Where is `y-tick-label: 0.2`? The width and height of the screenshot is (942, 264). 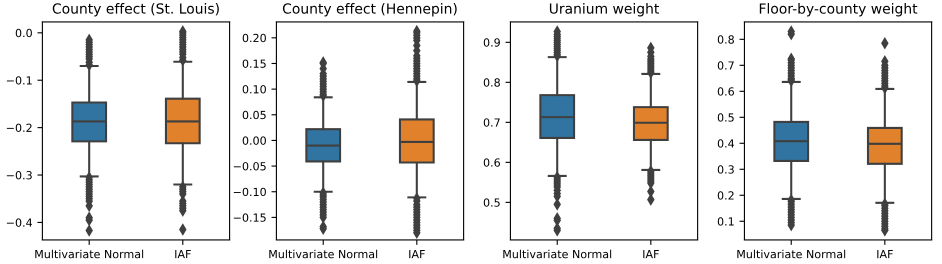 y-tick-label: 0.2 is located at coordinates (726, 195).